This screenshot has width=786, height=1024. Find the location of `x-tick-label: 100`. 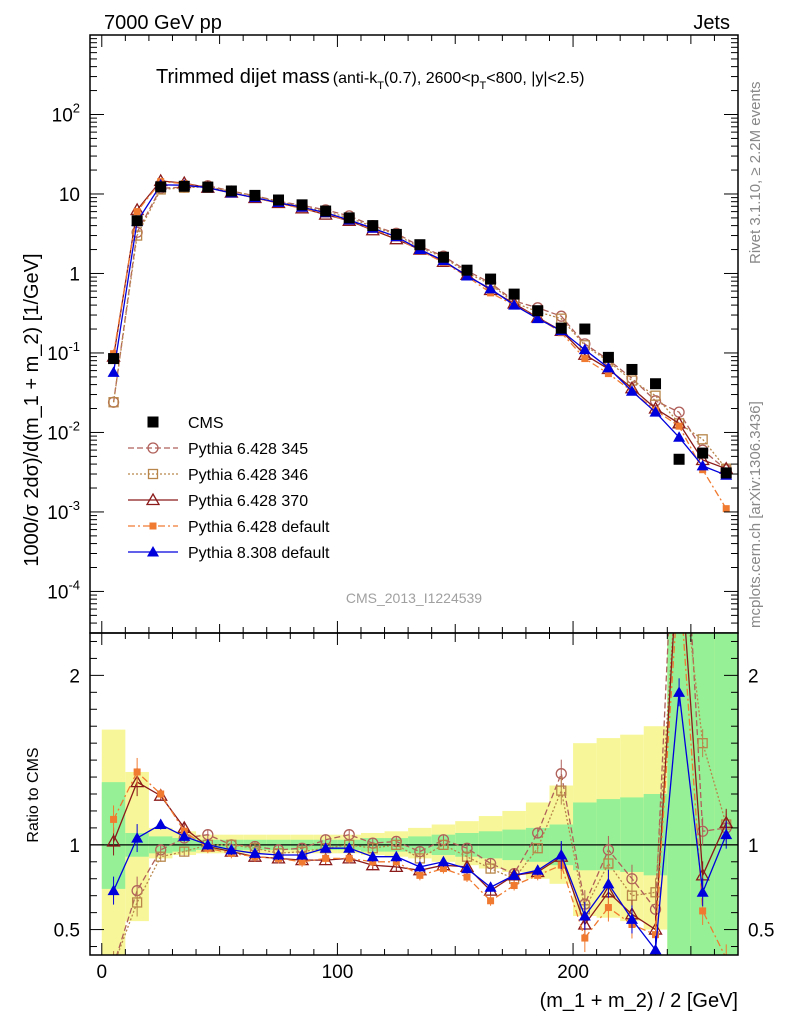

x-tick-label: 100 is located at coordinates (338, 972).